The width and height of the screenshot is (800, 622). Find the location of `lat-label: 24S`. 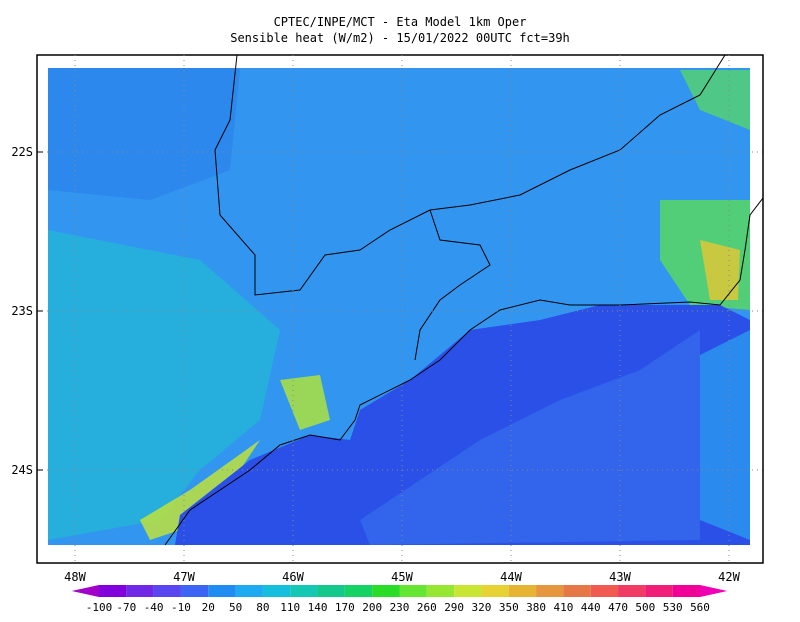

lat-label: 24S is located at coordinates (22, 470).